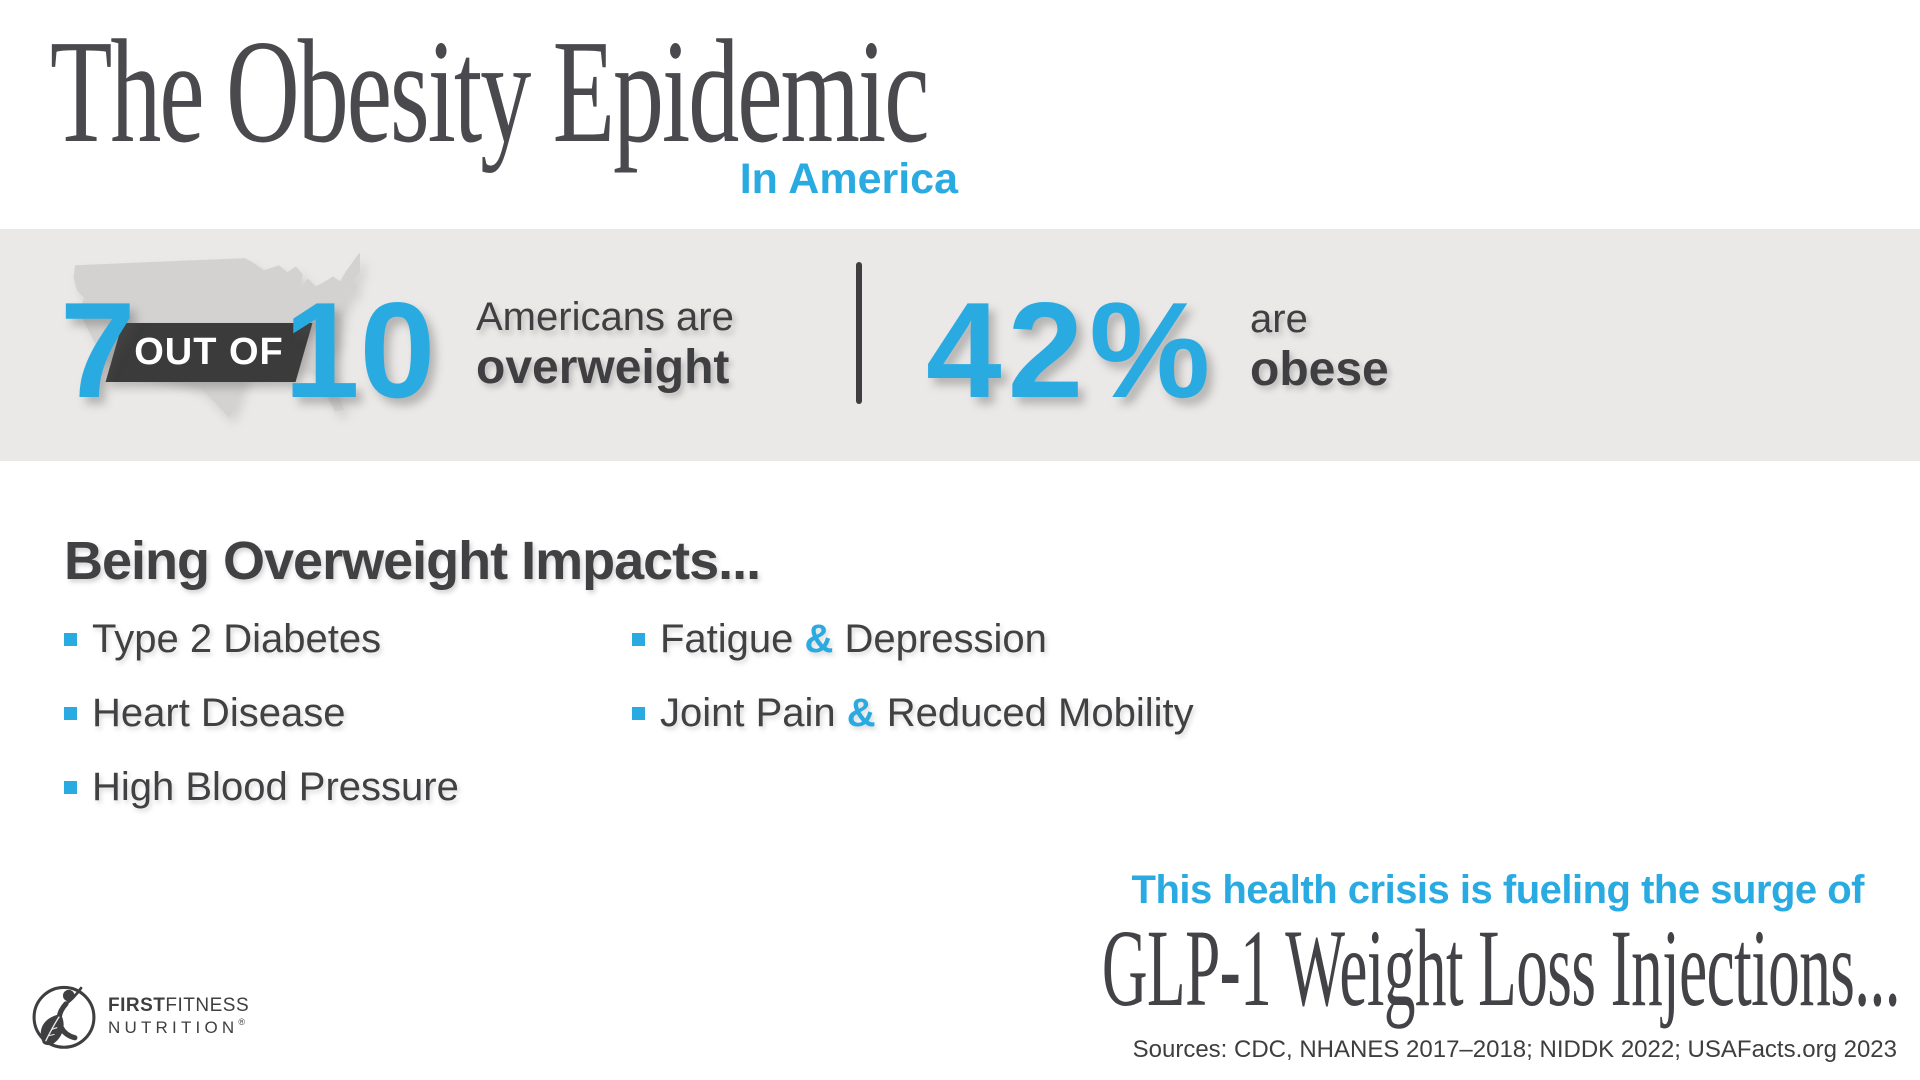 This screenshot has width=1920, height=1080. I want to click on list-item: Type 2 Diabetes, so click(222, 639).